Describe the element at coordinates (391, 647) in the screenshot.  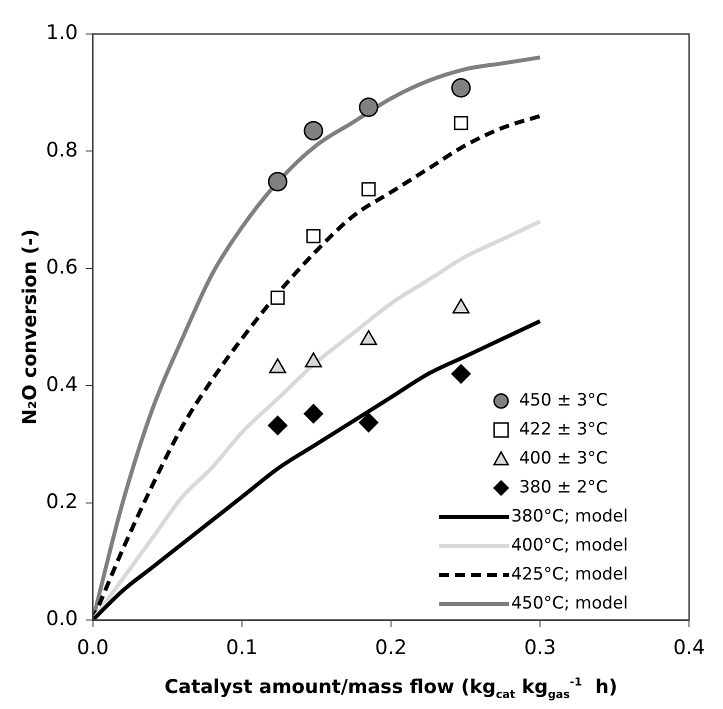
I see `x-tick-label: 0.2` at that location.